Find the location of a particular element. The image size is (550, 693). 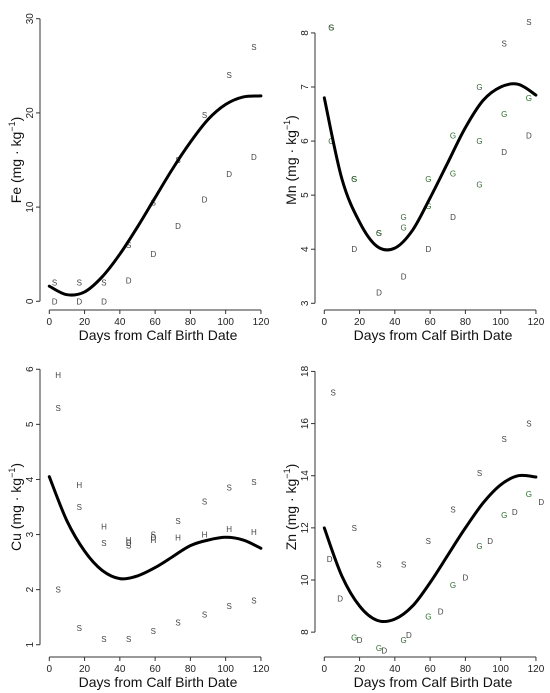

y-tick-label: 6 is located at coordinates (30, 369).